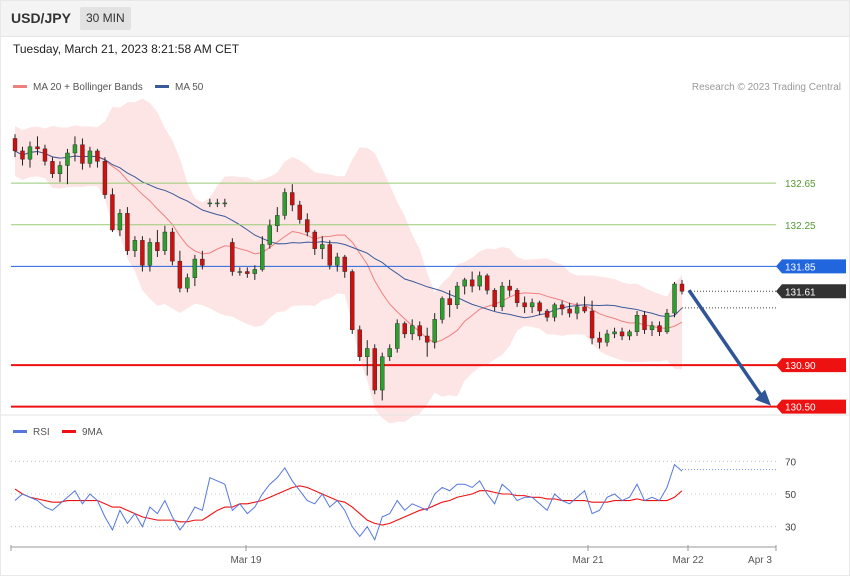  I want to click on level-label-132-65: 132.65, so click(800, 184).